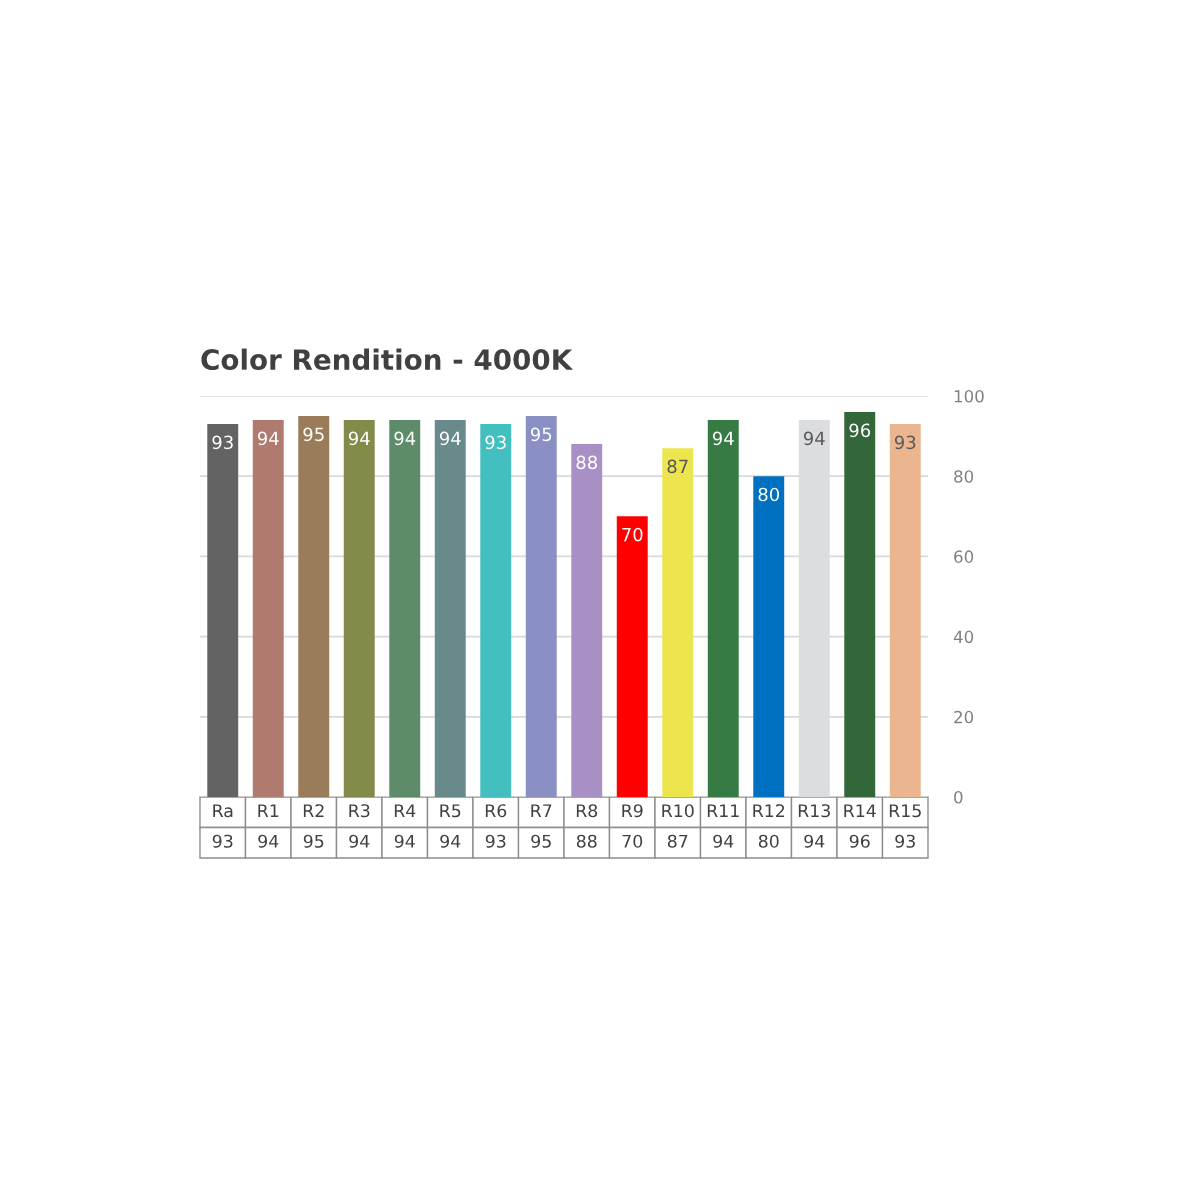  What do you see at coordinates (964, 476) in the screenshot?
I see `y-tick-label: 80` at bounding box center [964, 476].